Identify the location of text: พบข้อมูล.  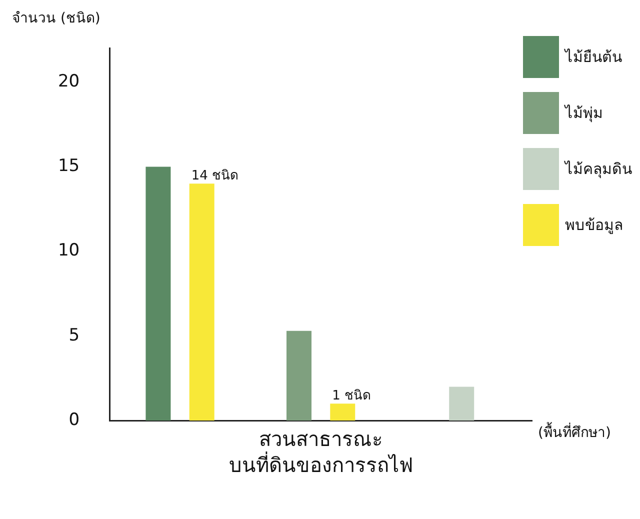
(594, 225).